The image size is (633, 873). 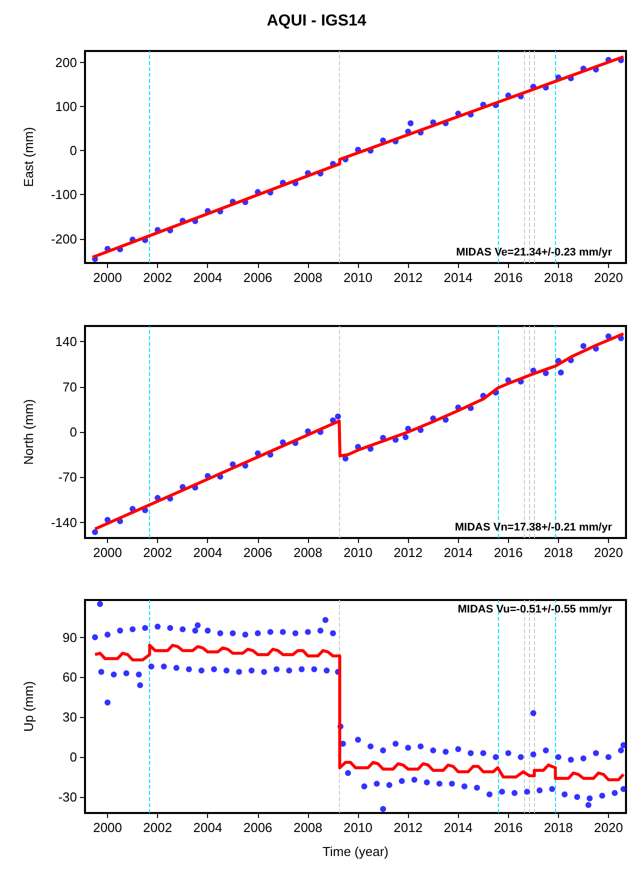 I want to click on y-tick-label: 30, so click(x=69, y=717).